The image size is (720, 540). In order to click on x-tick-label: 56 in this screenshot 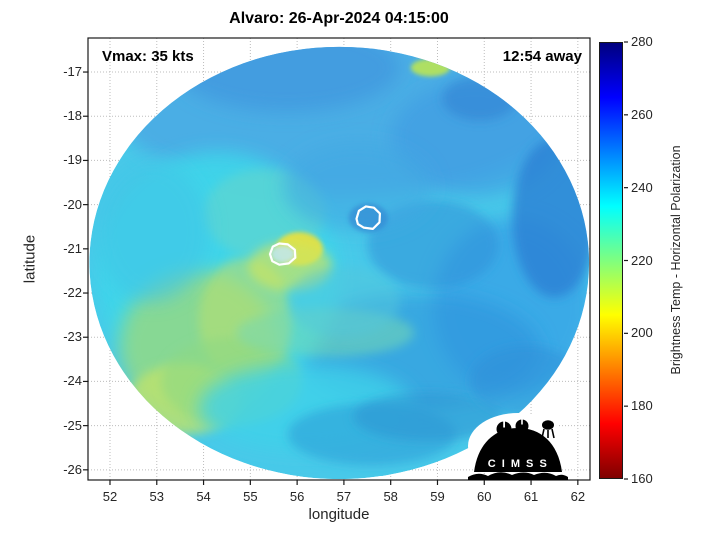, I will do `click(297, 496)`.